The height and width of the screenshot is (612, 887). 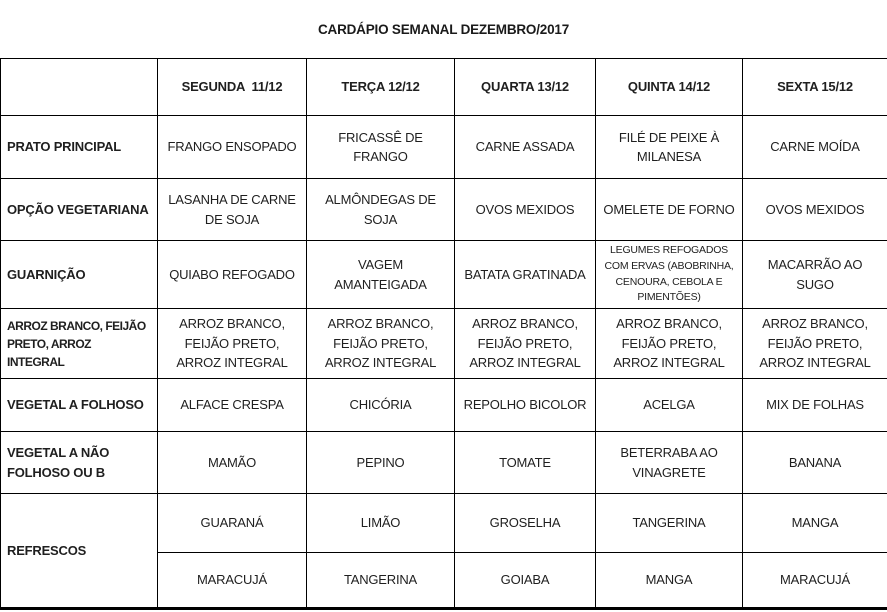 I want to click on menu-cell: BATATA GRATINADA, so click(x=525, y=274).